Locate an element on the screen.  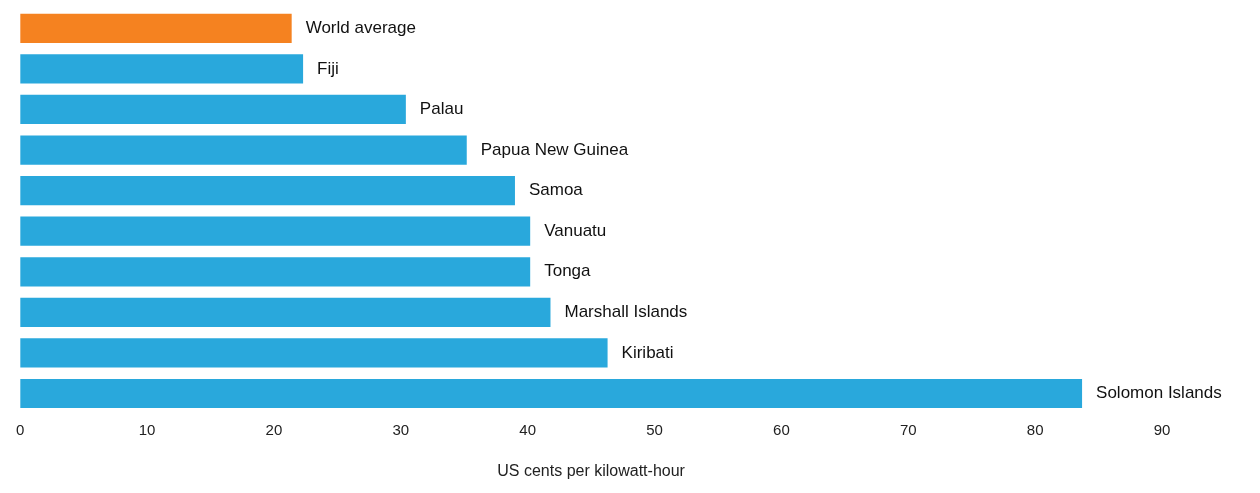
x-tick-label: 90 is located at coordinates (1162, 429).